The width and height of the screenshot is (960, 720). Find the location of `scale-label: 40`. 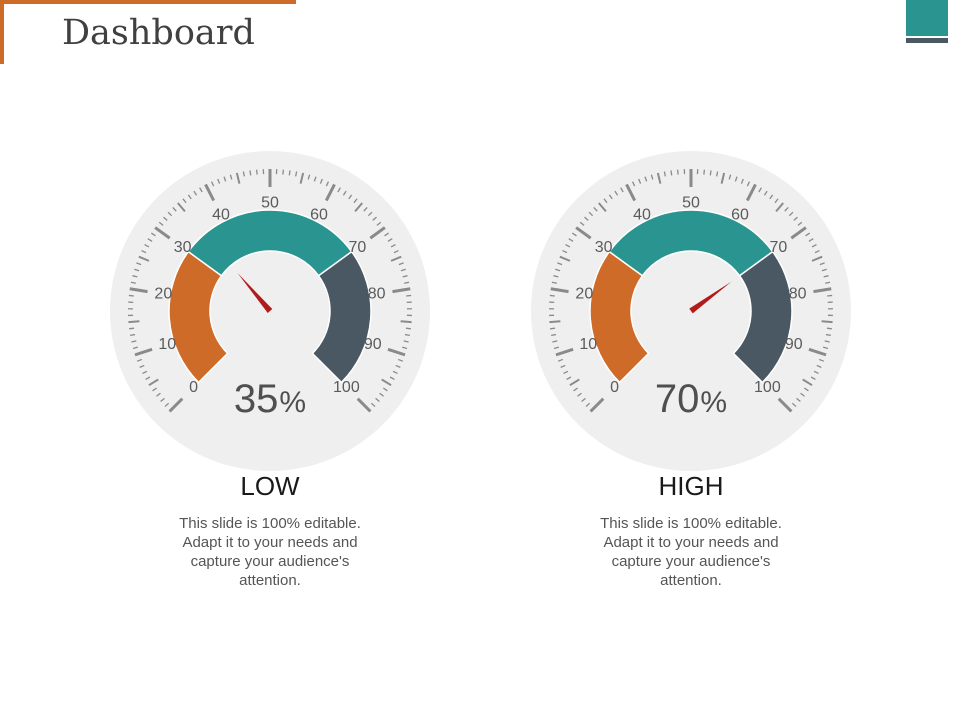

scale-label: 40 is located at coordinates (221, 214).